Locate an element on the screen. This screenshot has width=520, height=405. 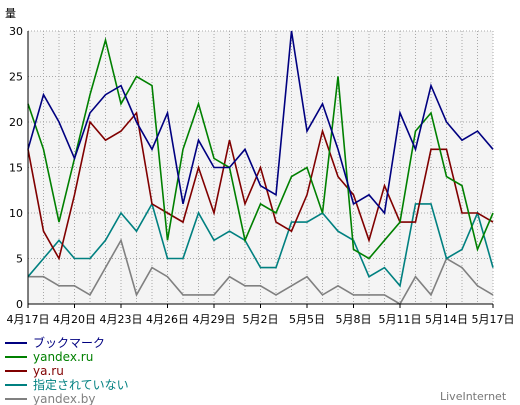
legend-label: yandex.by is located at coordinates (64, 398).